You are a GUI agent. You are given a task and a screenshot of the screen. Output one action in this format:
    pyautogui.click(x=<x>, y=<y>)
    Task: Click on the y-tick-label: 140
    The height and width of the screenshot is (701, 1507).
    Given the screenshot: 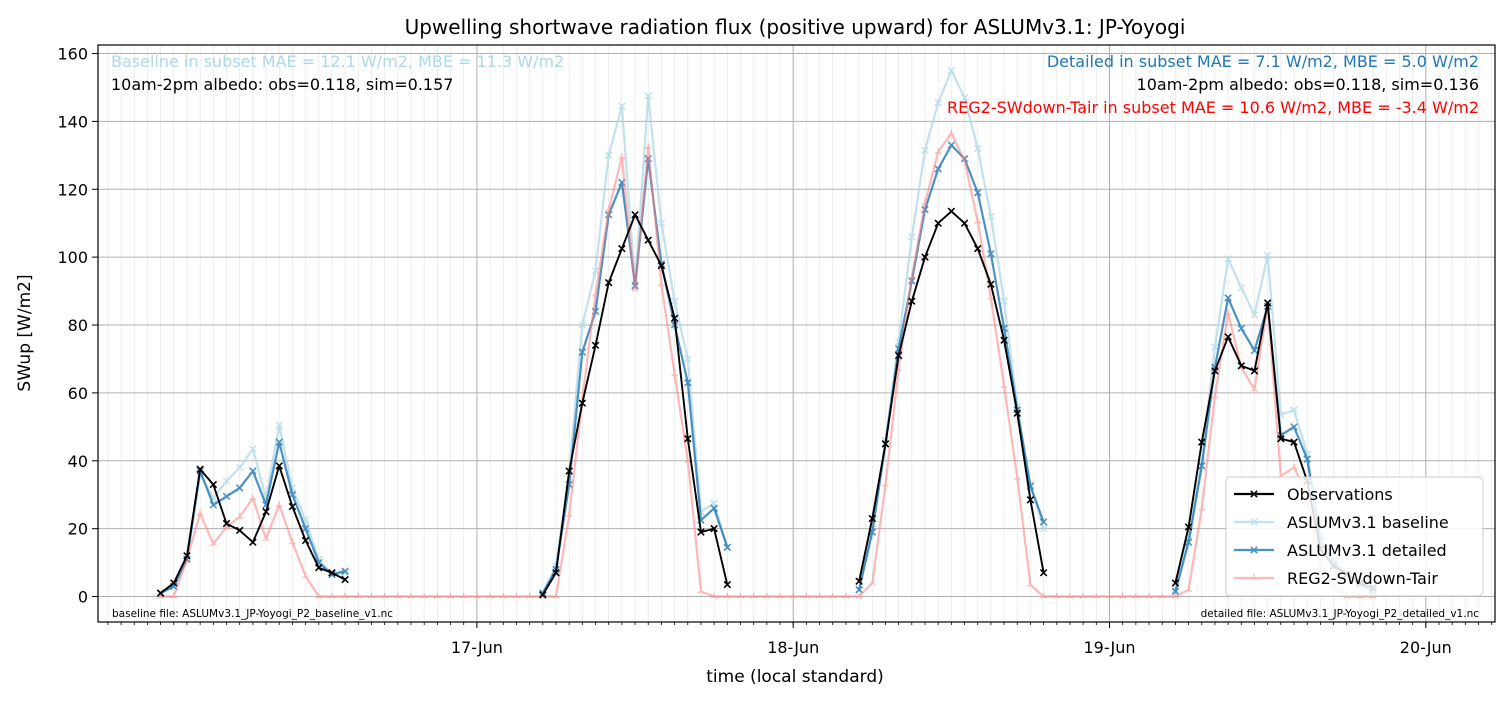 What is the action you would take?
    pyautogui.click(x=72, y=121)
    